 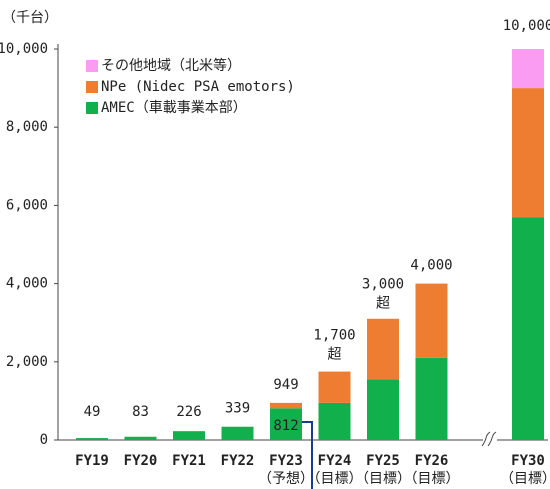 I want to click on unit-label: （千台）, so click(x=30, y=18).